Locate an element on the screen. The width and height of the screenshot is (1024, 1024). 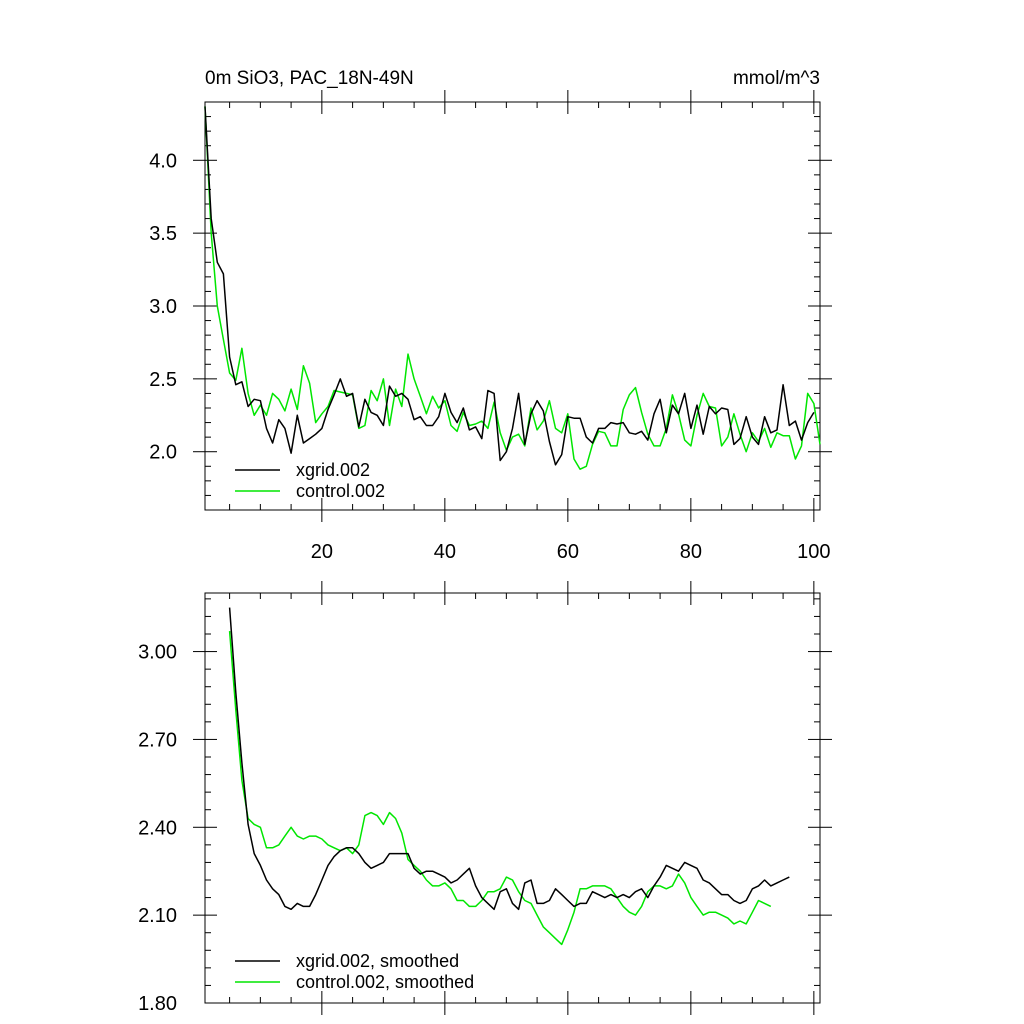
y-tick-label: 1.80 is located at coordinates (157, 1004).